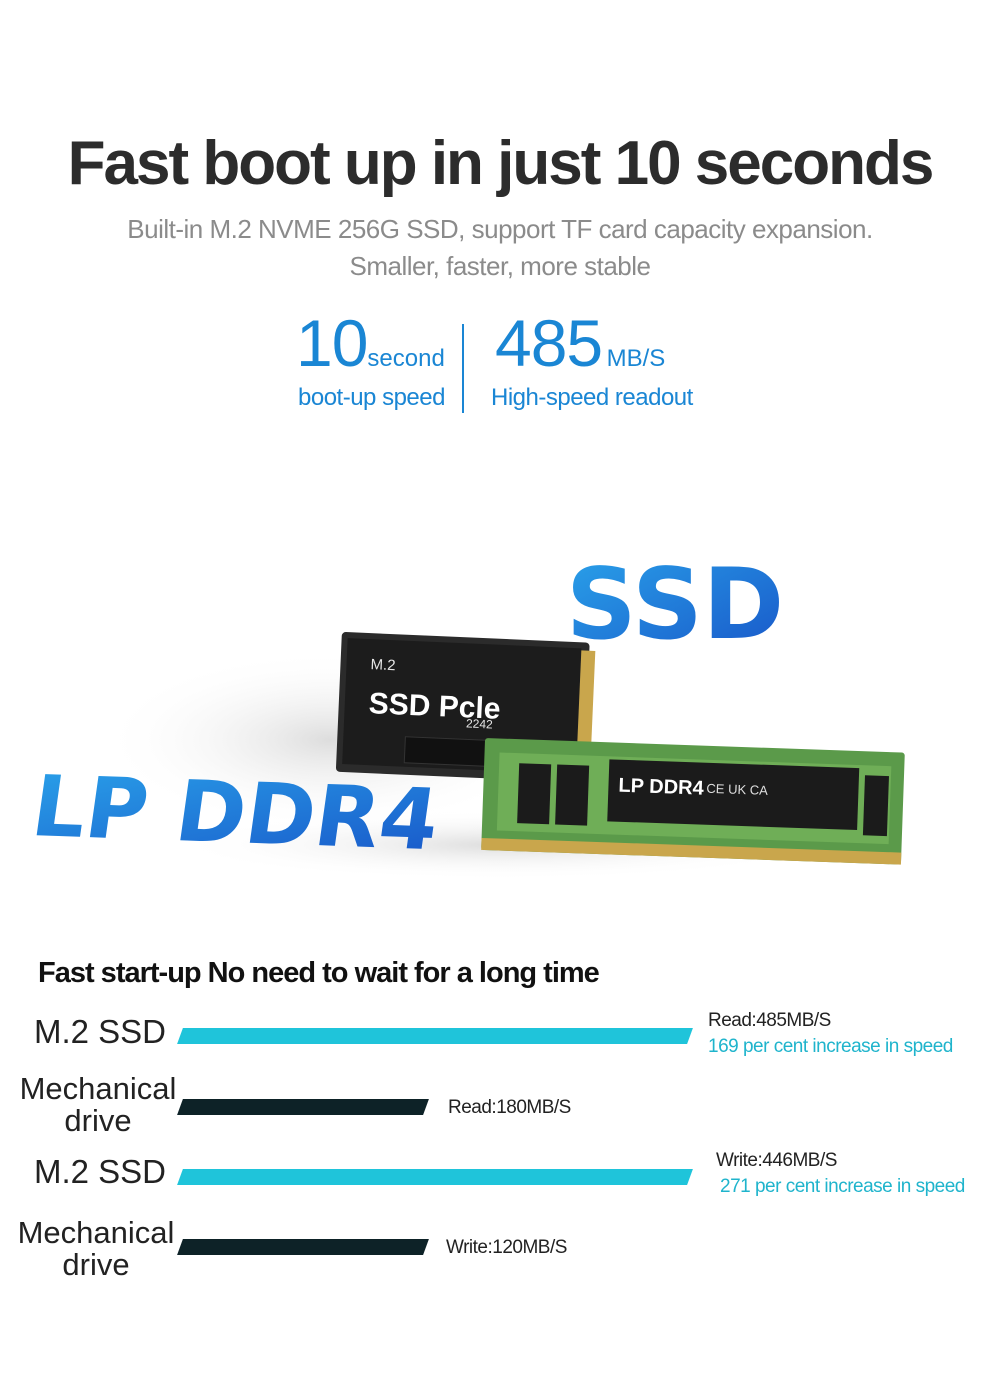  Describe the element at coordinates (661, 787) in the screenshot. I see `ram-card-label: LP DDR4` at that location.